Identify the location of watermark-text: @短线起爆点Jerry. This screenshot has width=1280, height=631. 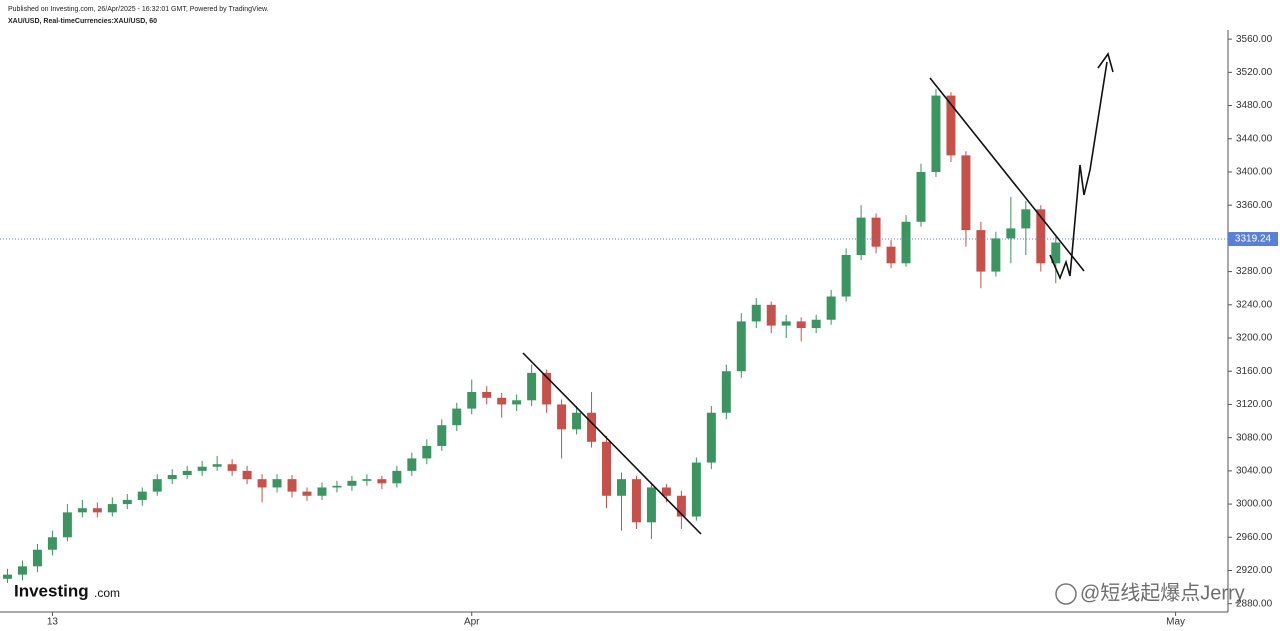
(1162, 592).